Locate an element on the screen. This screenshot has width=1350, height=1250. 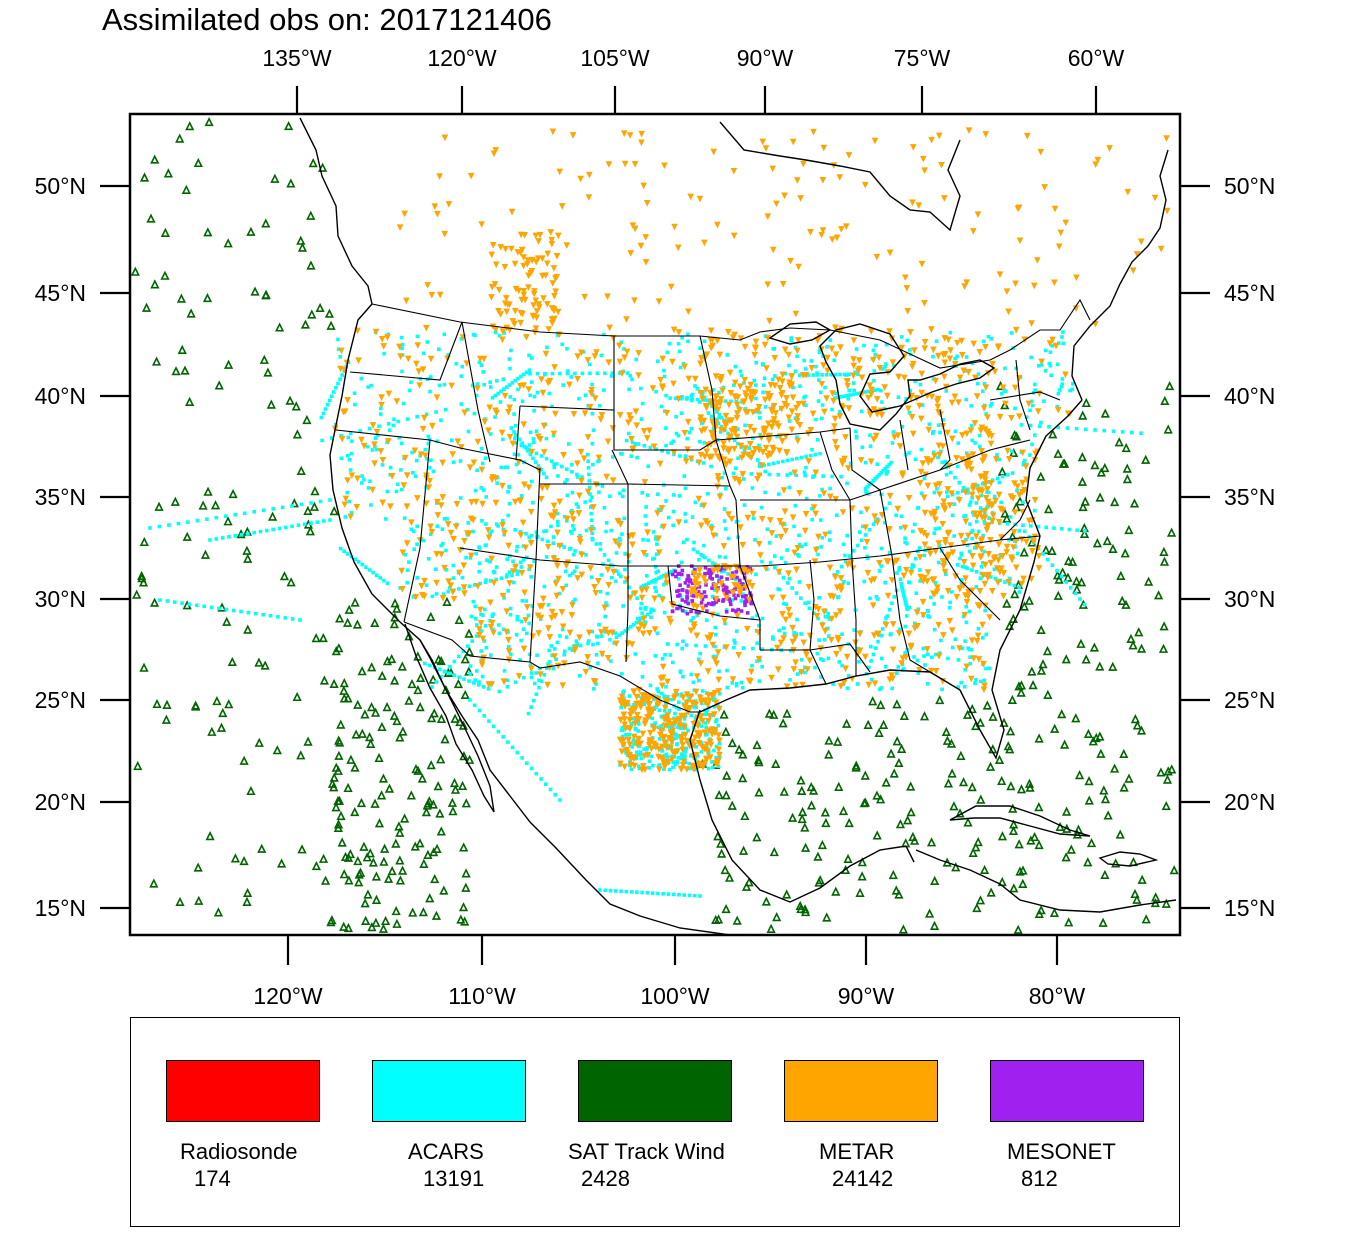
top-axis-label: 90°W is located at coordinates (765, 58).